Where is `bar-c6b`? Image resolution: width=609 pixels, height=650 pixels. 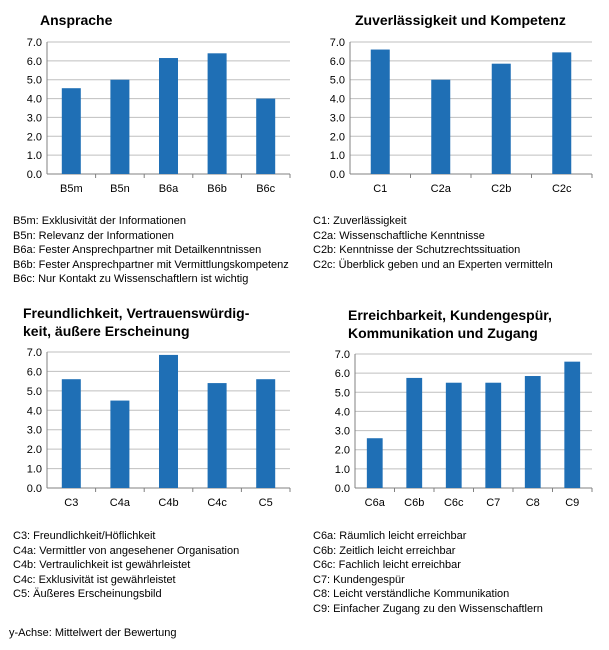 bar-c6b is located at coordinates (414, 432).